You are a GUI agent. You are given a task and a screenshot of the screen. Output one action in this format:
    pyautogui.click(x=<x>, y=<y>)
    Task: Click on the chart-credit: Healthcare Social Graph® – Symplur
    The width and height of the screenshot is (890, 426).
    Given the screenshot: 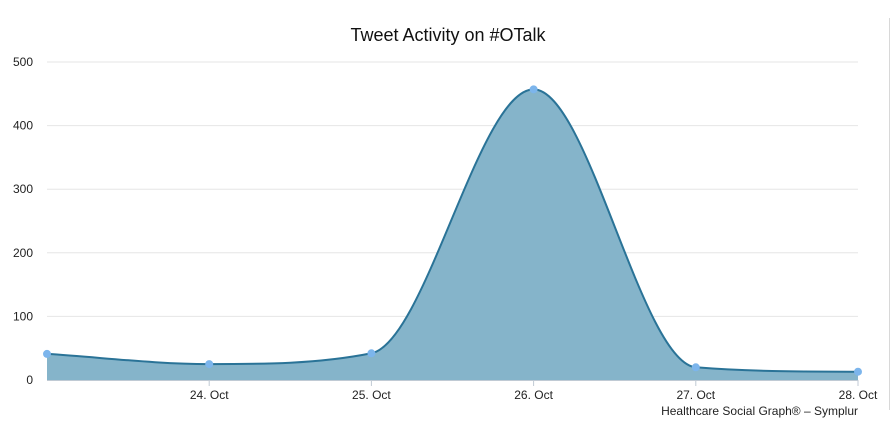 What is the action you would take?
    pyautogui.click(x=759, y=411)
    